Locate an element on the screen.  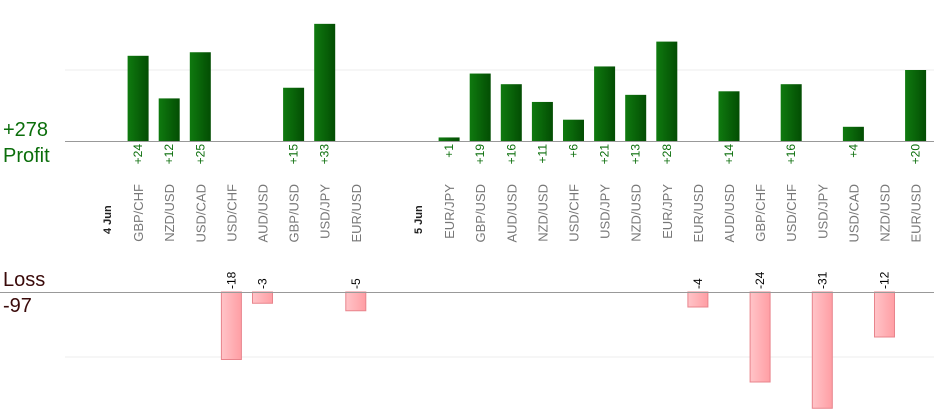
value-label: +11 is located at coordinates (542, 154).